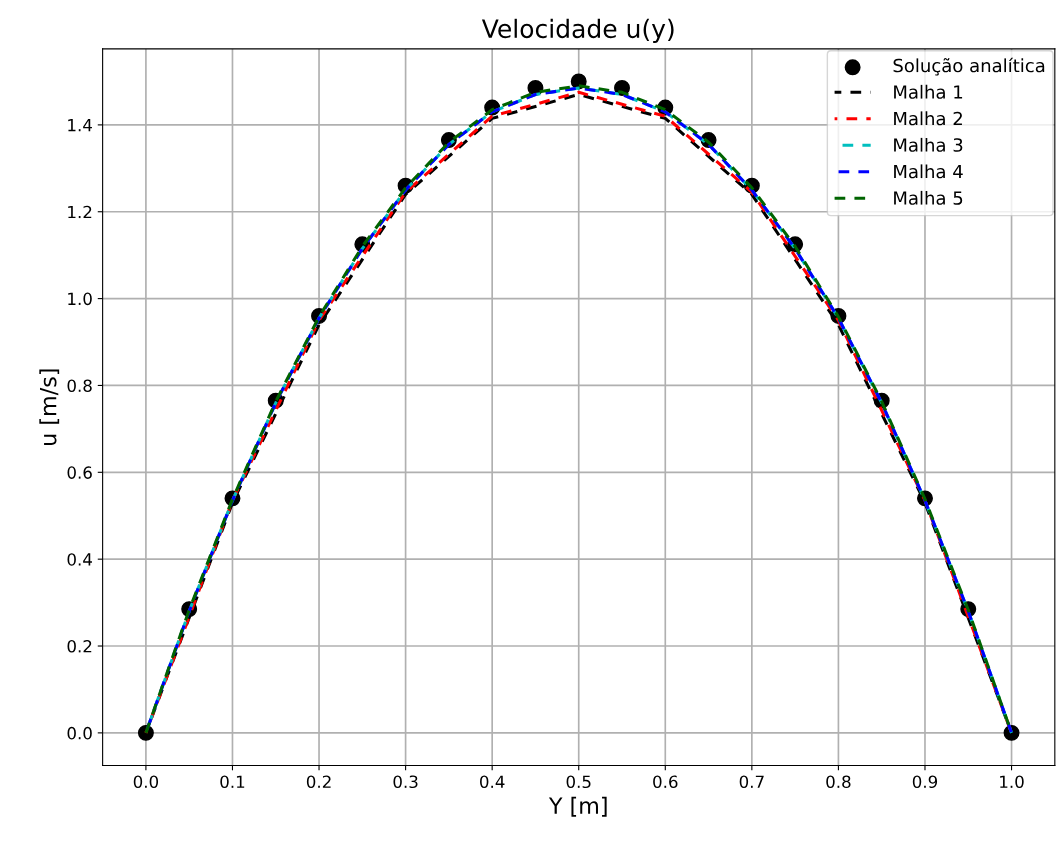  I want to click on x-axis-title: Y [m], so click(577, 806).